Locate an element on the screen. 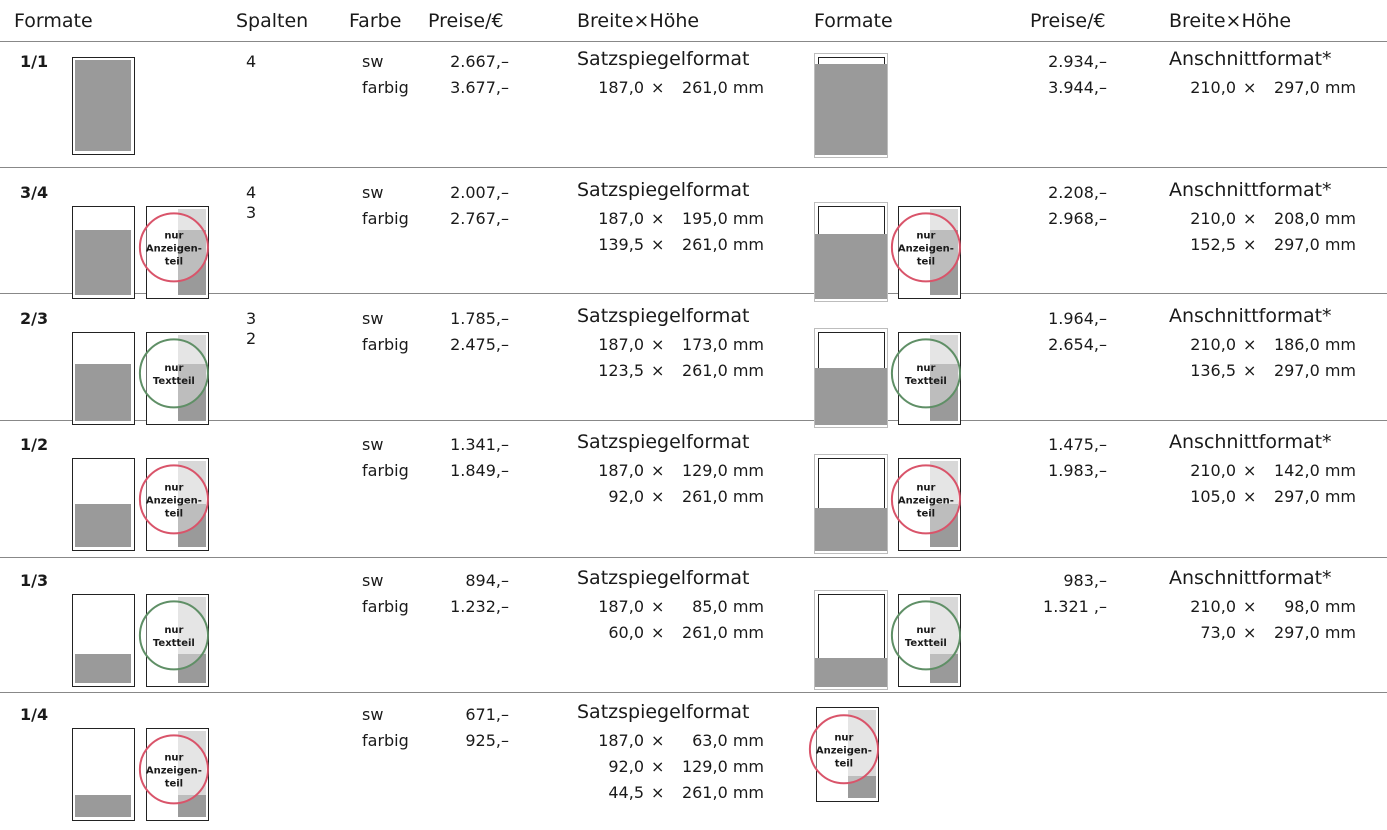 This screenshot has height=830, width=1387. header-breite-hoehe-left: Breite×Höhe is located at coordinates (638, 21).